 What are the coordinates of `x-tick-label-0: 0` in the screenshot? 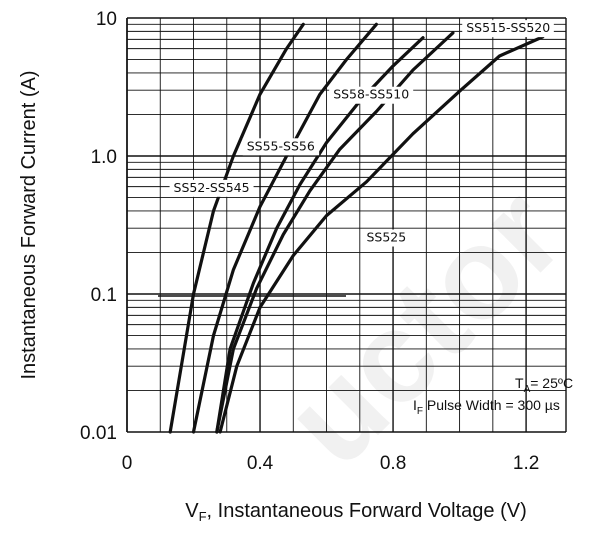 It's located at (127, 463).